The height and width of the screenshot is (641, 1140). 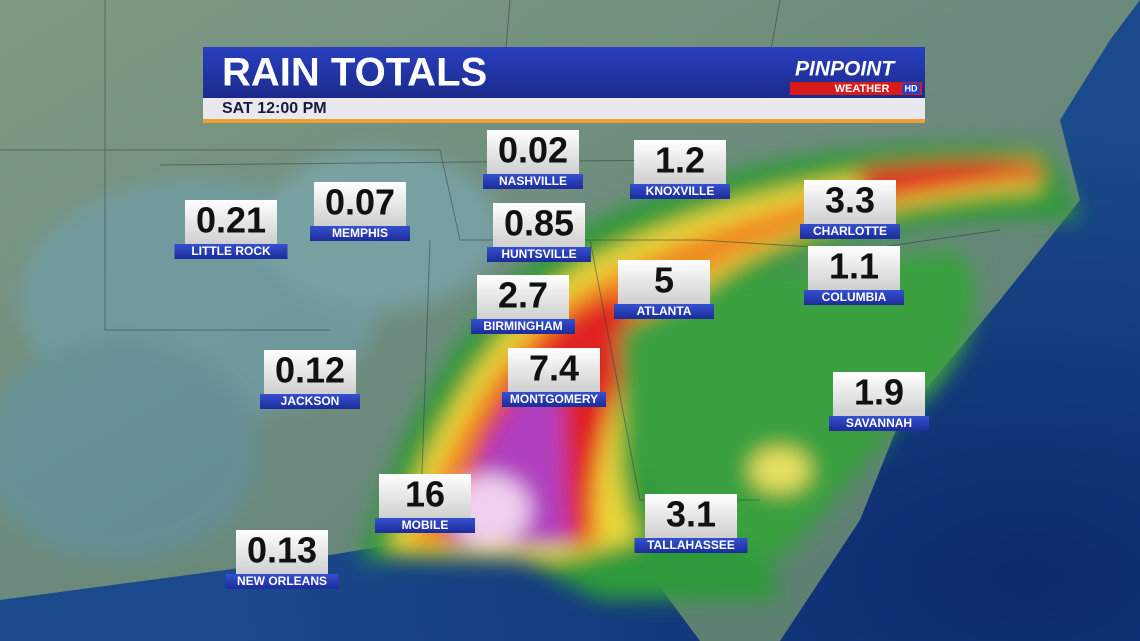 I want to click on city-label: 0.02 NASHVILLE, so click(x=533, y=159).